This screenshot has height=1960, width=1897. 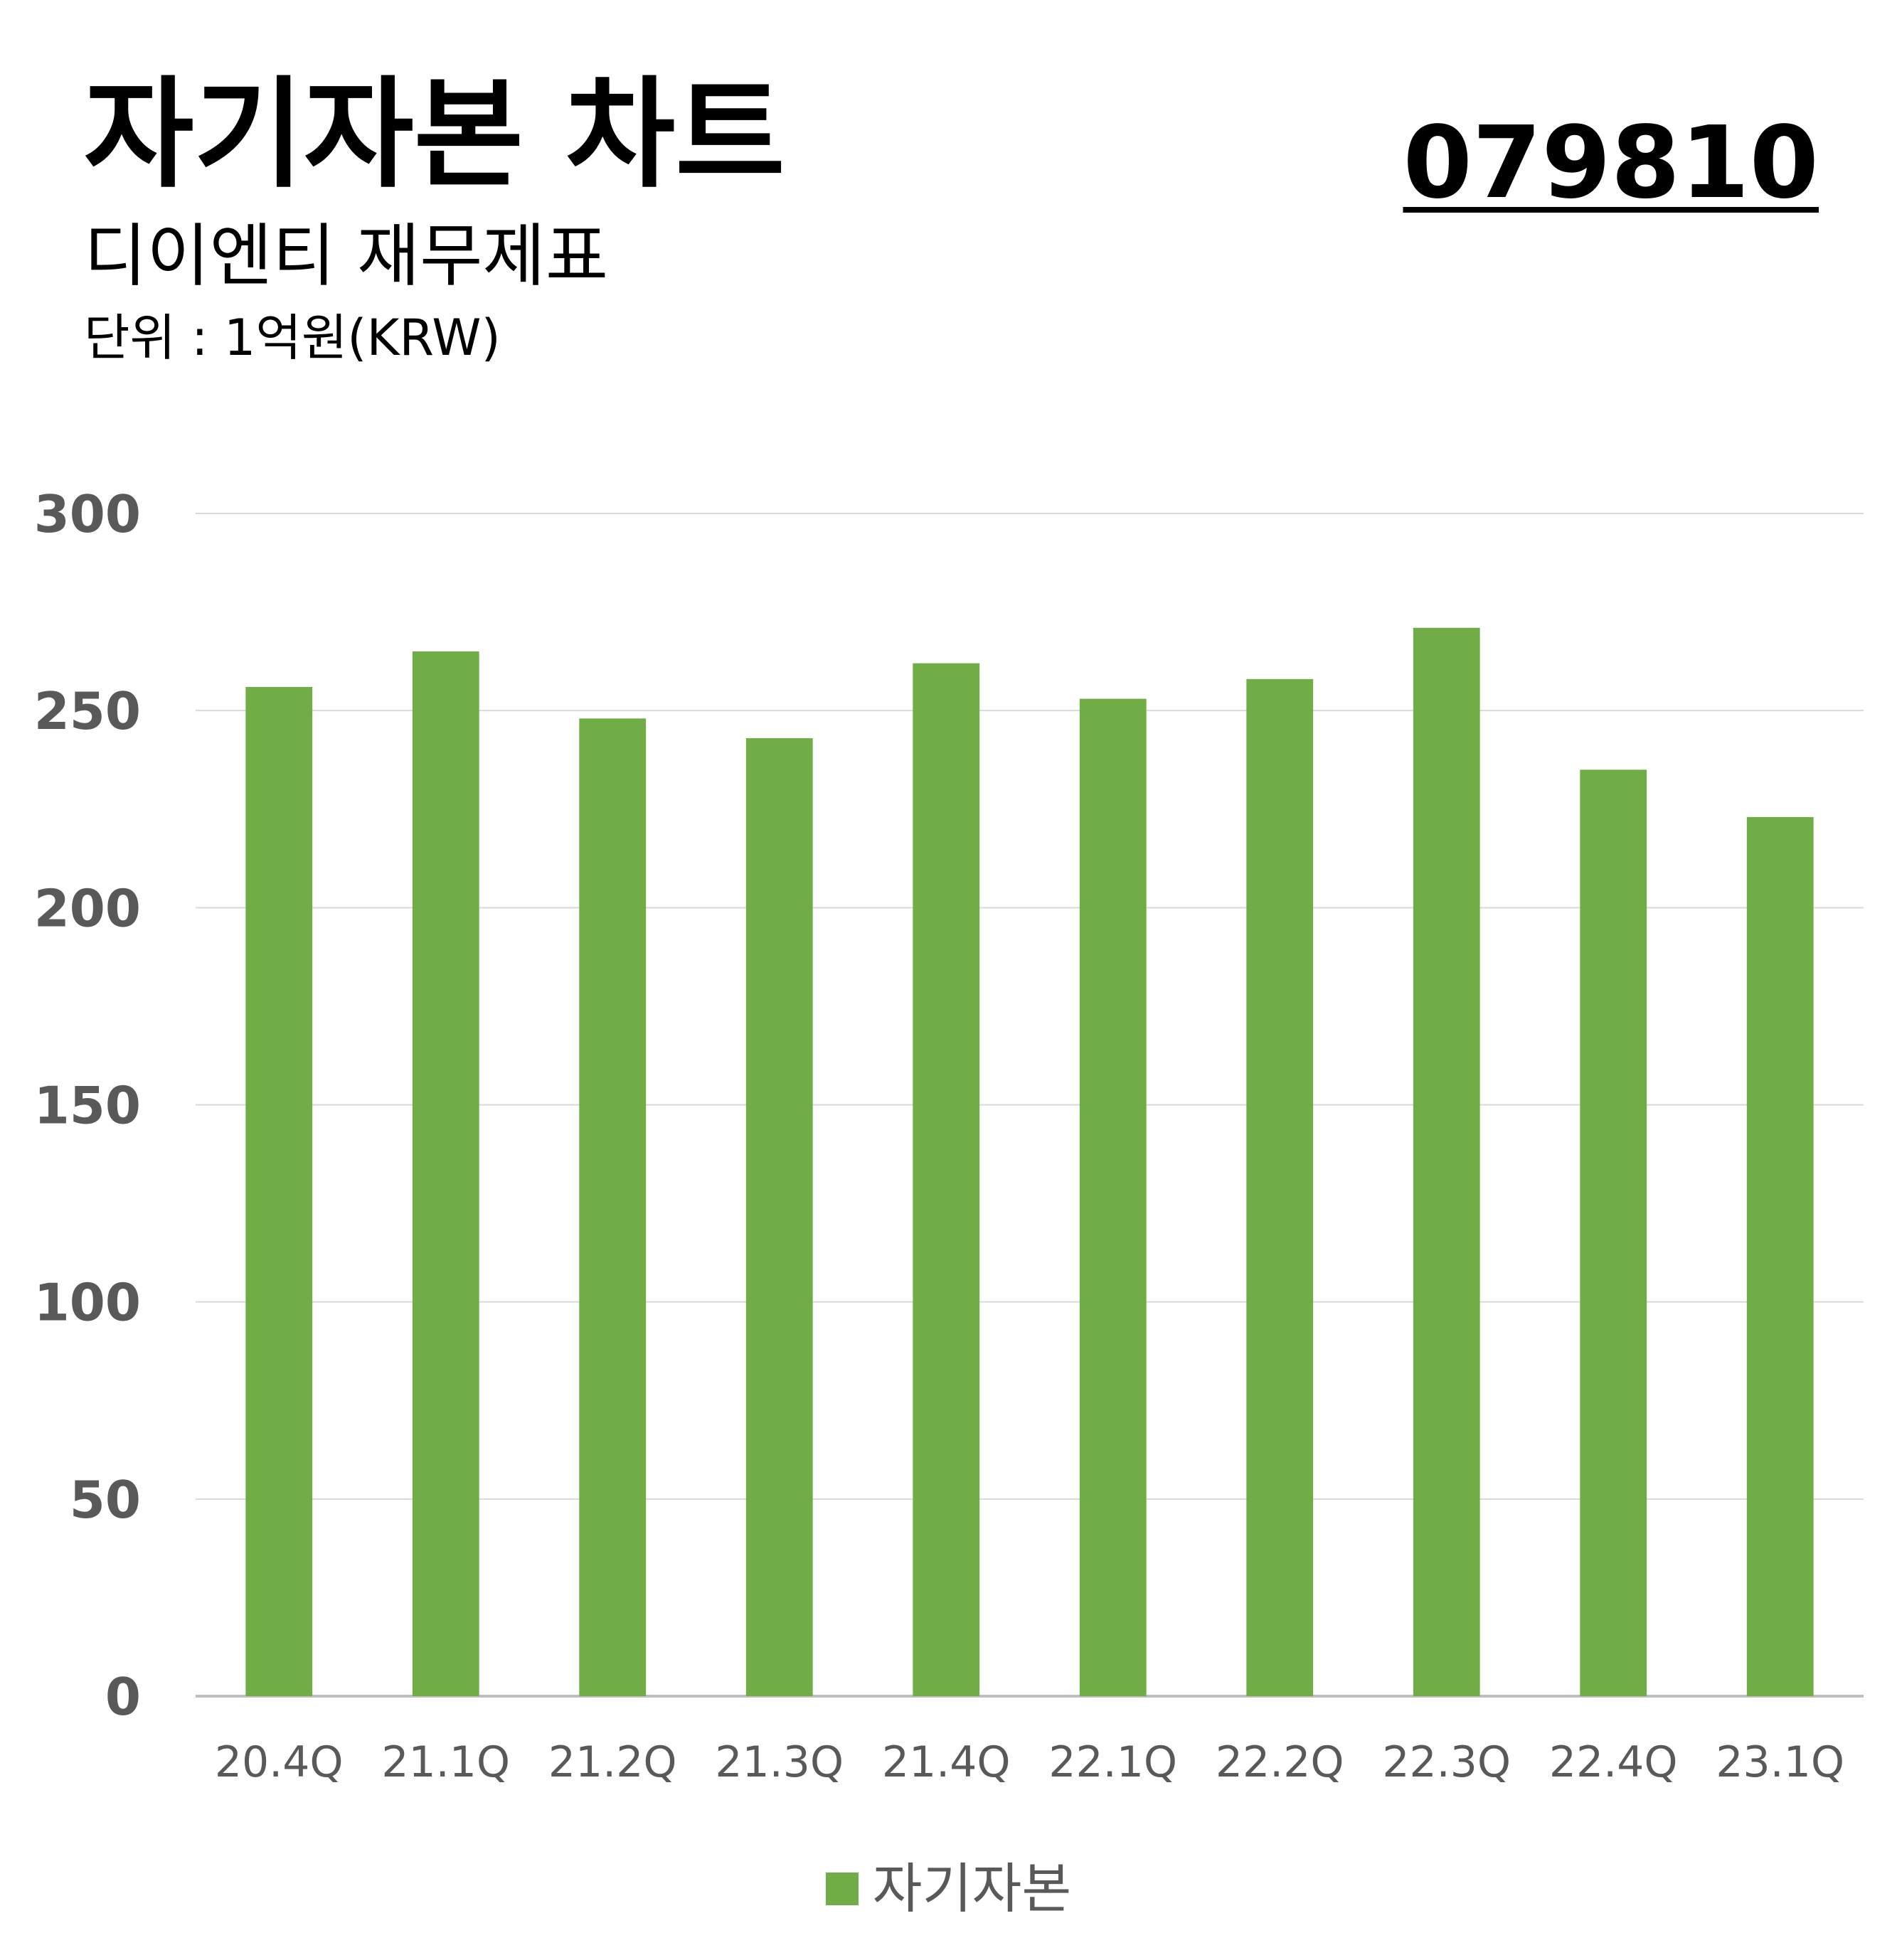 I want to click on x-tick-label: 22.1Q, so click(x=1112, y=1762).